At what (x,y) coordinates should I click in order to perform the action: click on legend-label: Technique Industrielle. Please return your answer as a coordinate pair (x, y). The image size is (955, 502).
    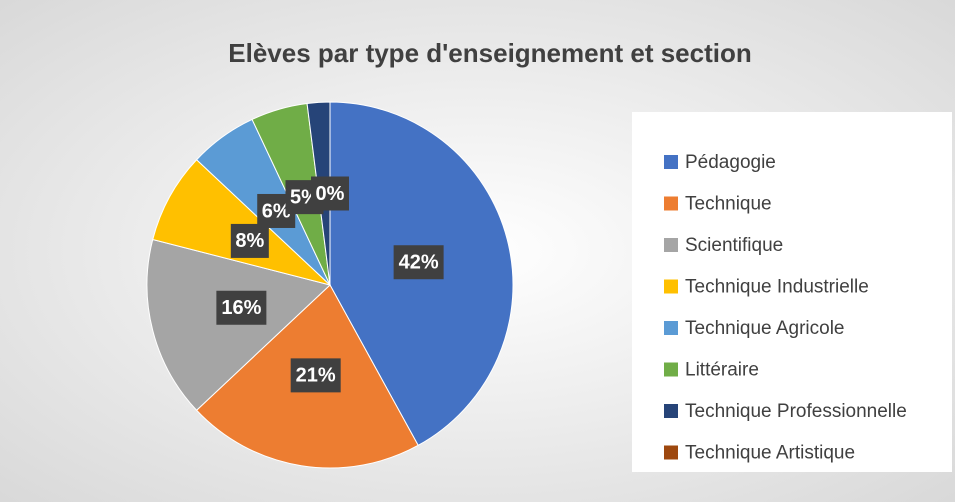
    Looking at the image, I should click on (777, 287).